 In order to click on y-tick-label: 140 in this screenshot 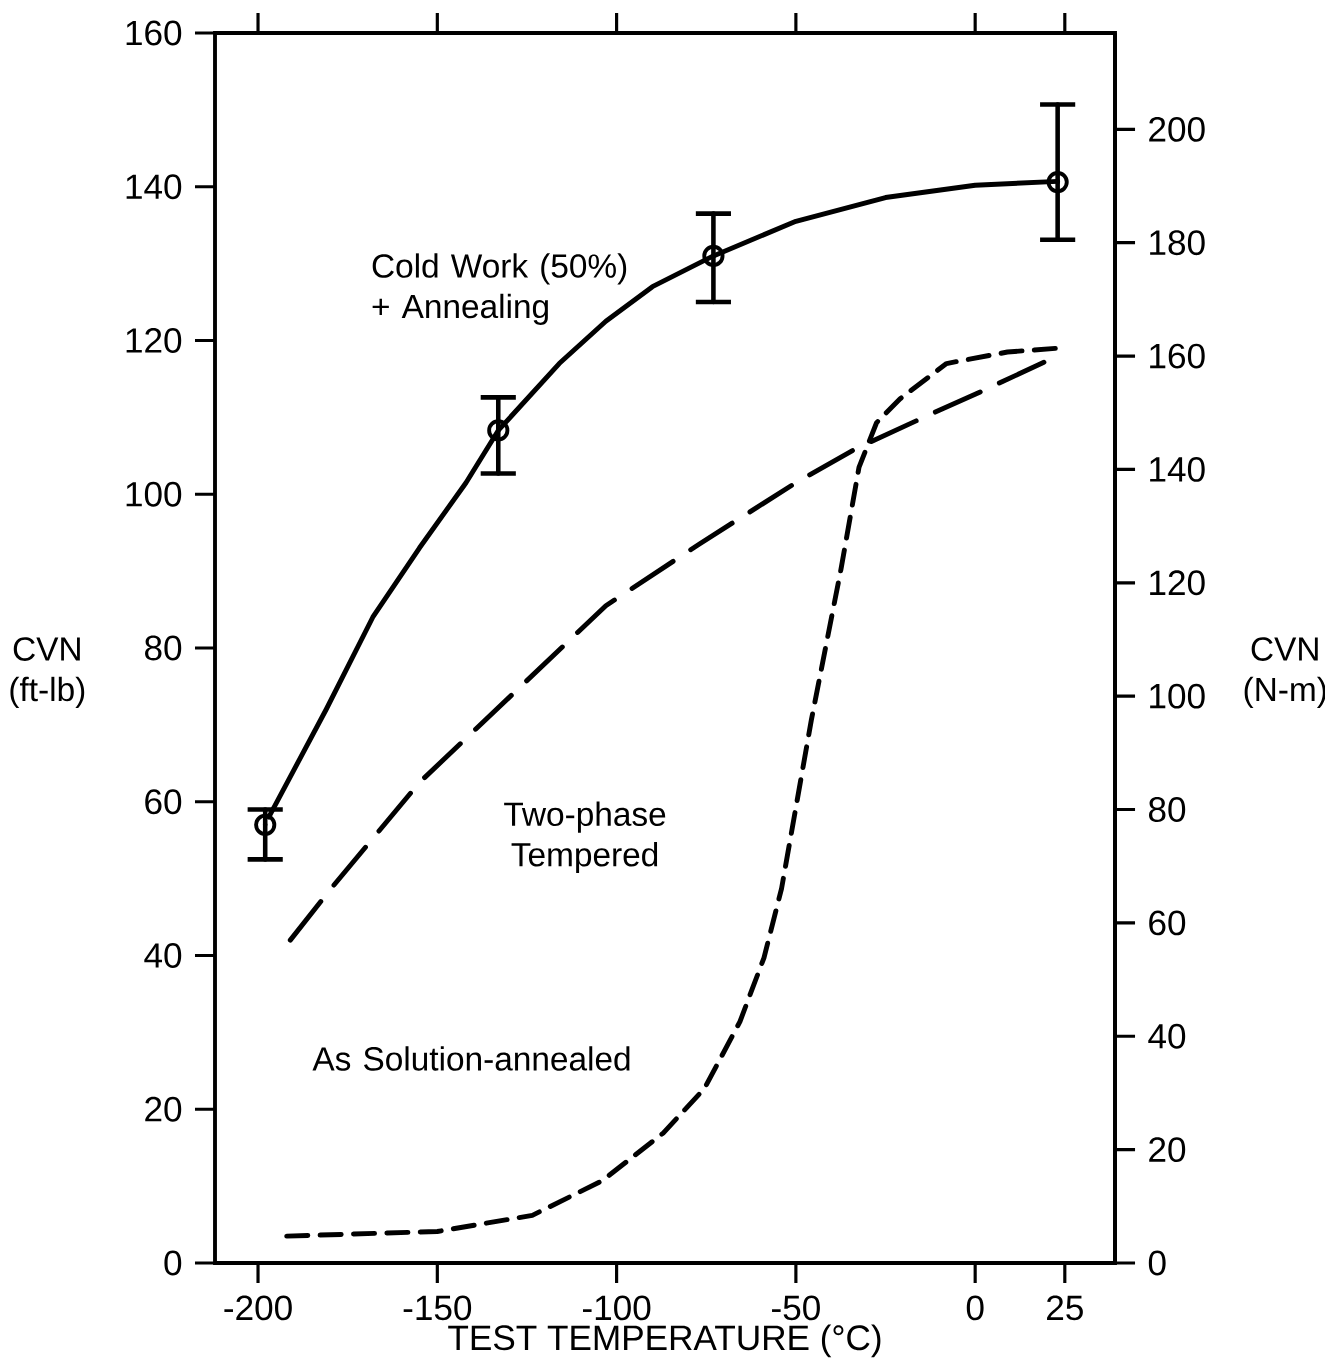, I will do `click(154, 187)`.